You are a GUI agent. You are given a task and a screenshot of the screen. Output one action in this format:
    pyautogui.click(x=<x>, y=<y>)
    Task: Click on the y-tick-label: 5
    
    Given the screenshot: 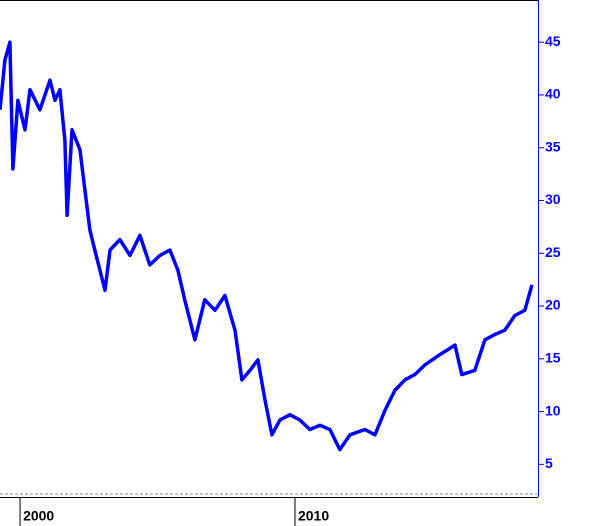 What is the action you would take?
    pyautogui.click(x=549, y=463)
    